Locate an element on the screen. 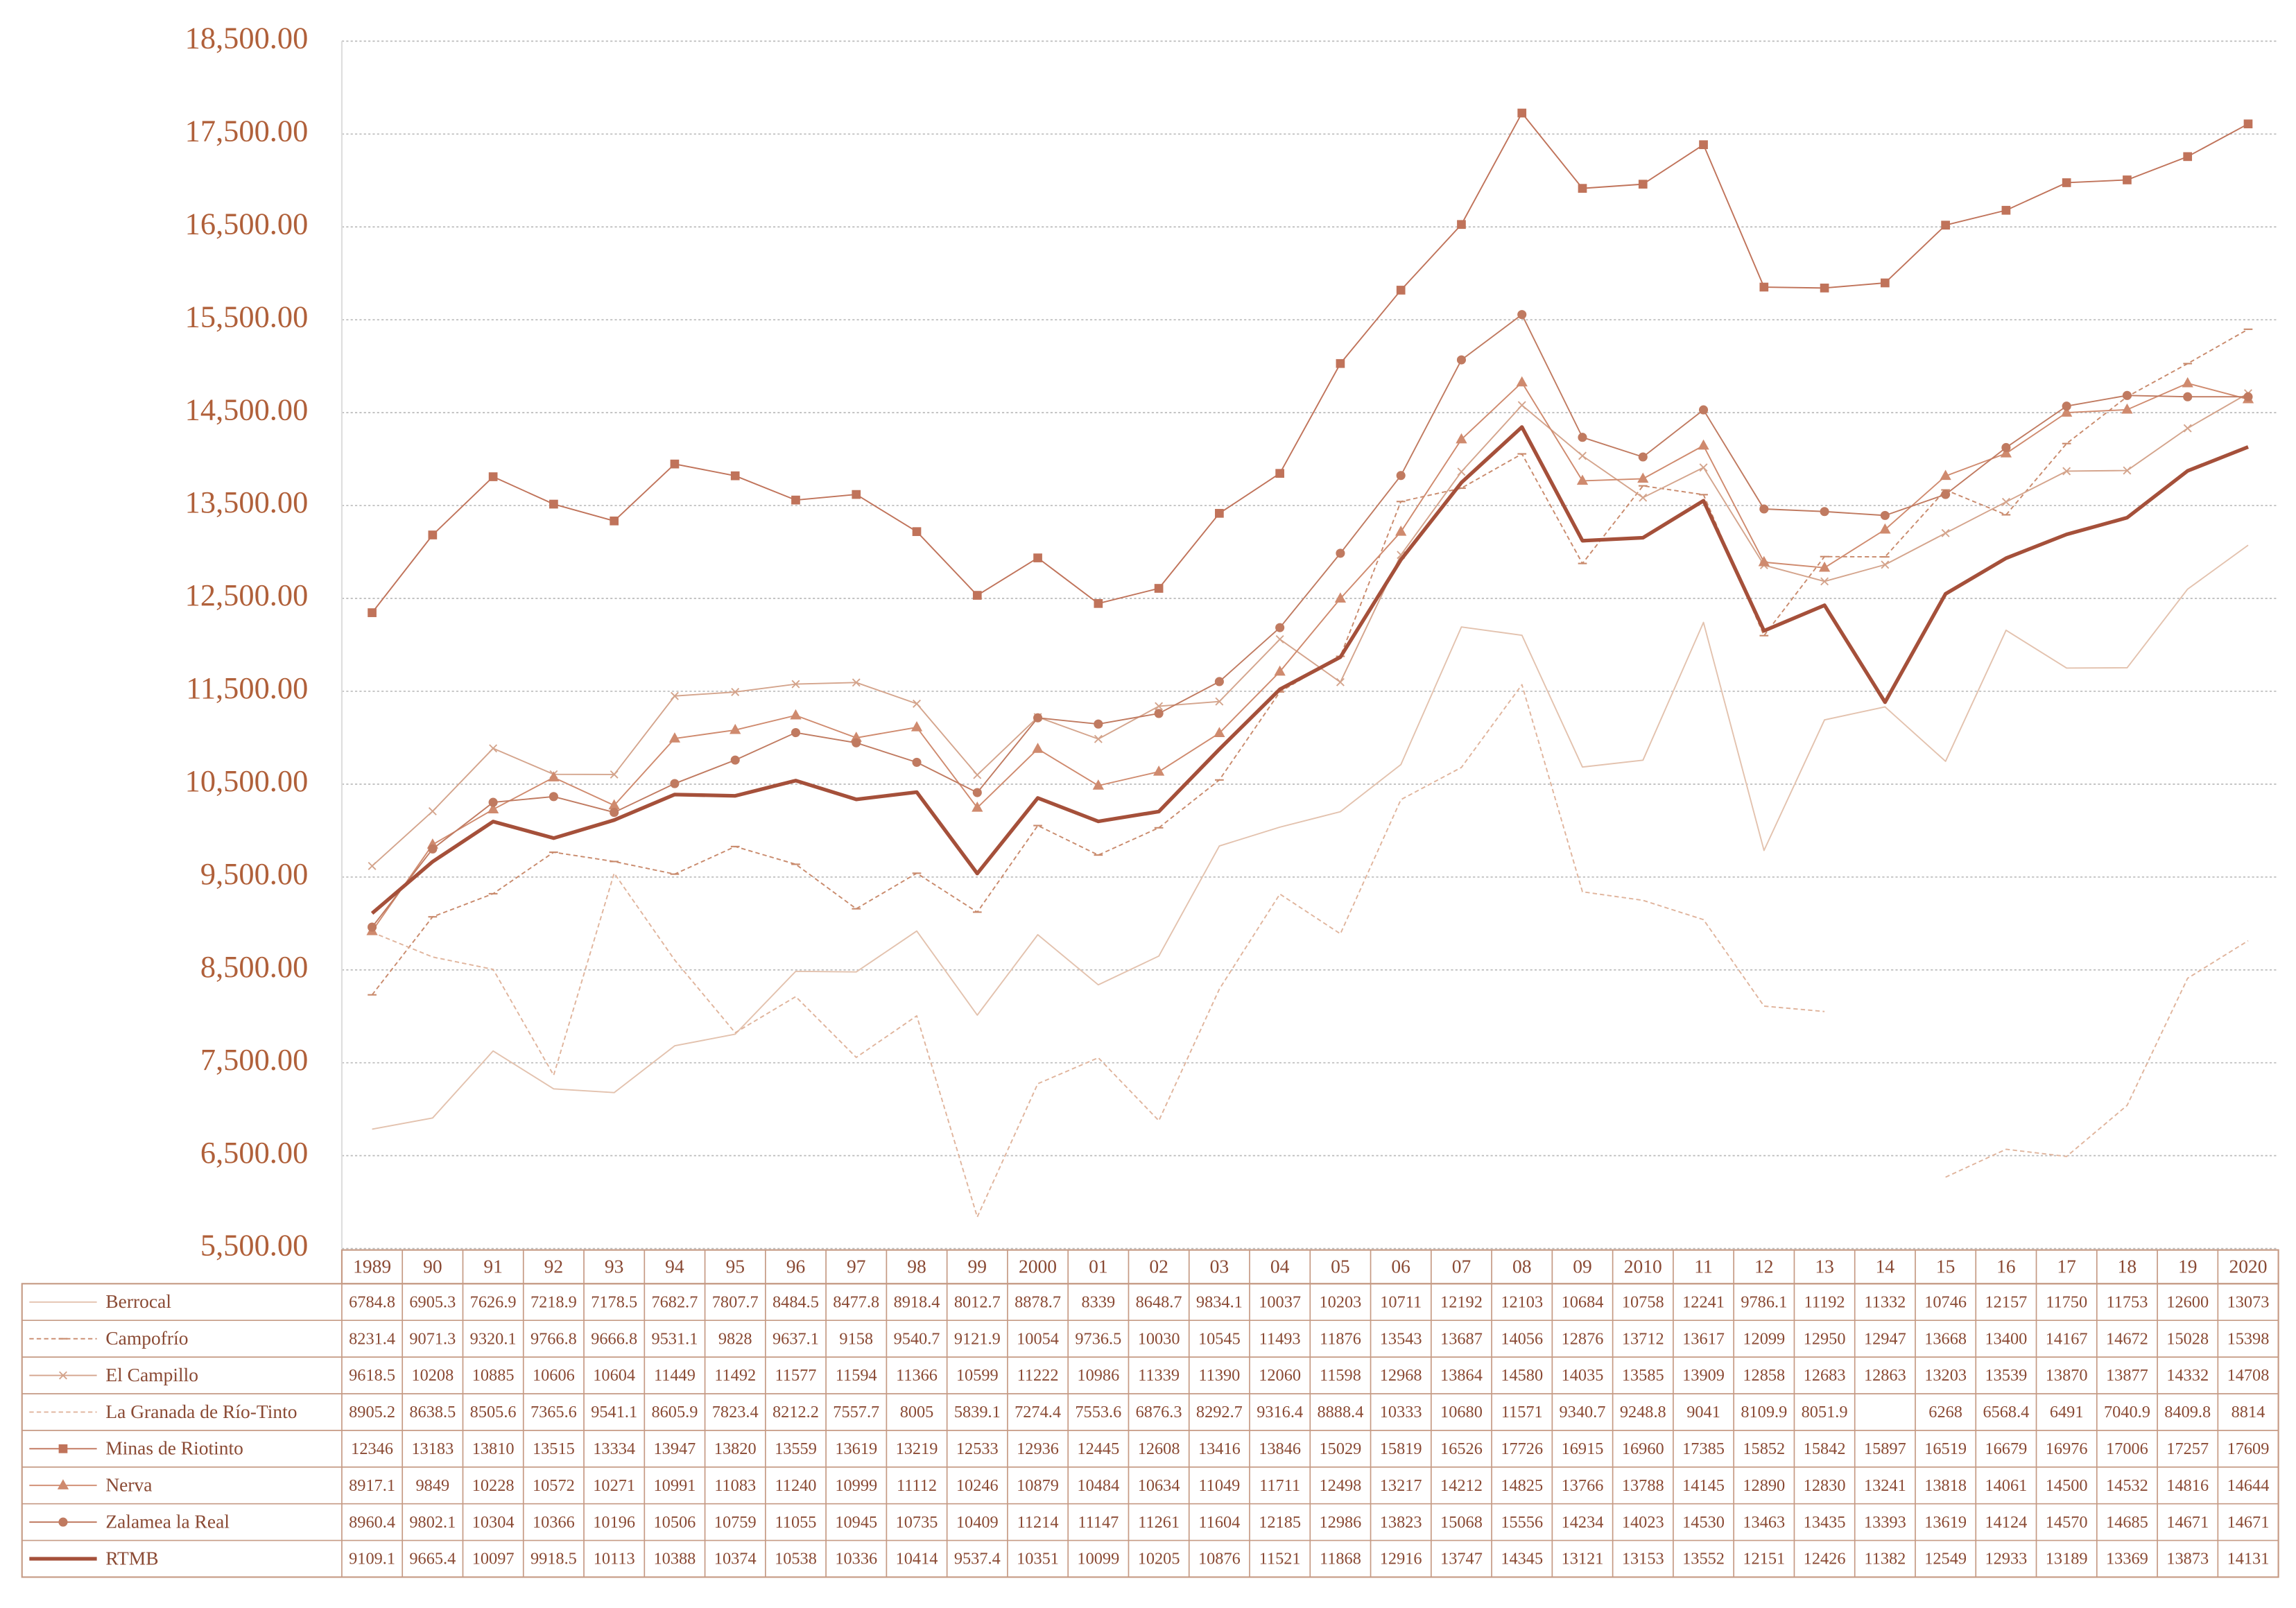 This screenshot has height=1608, width=2296. table-cell: 12445 is located at coordinates (1098, 1449).